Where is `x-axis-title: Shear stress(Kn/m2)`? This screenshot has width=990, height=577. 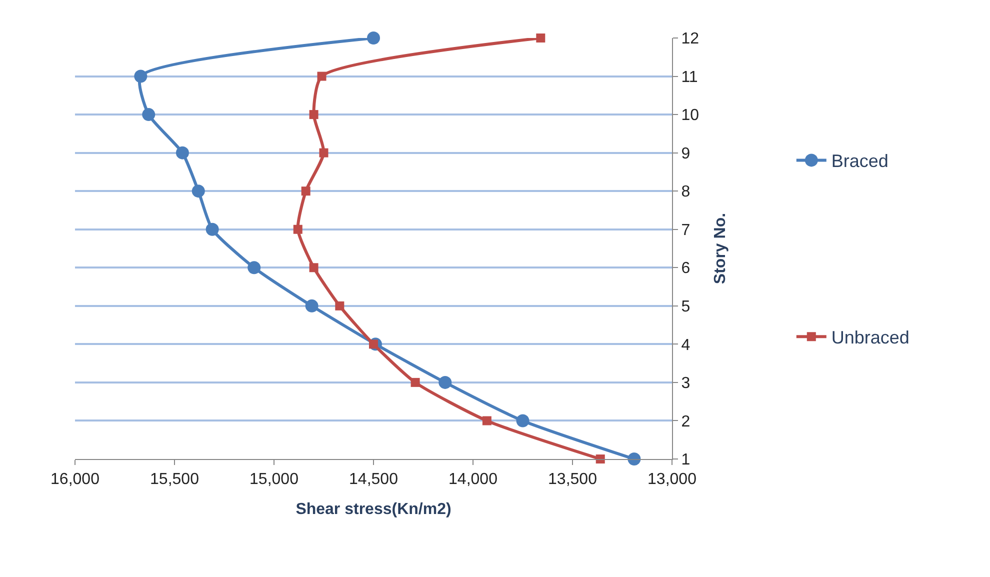 x-axis-title: Shear stress(Kn/m2) is located at coordinates (374, 509).